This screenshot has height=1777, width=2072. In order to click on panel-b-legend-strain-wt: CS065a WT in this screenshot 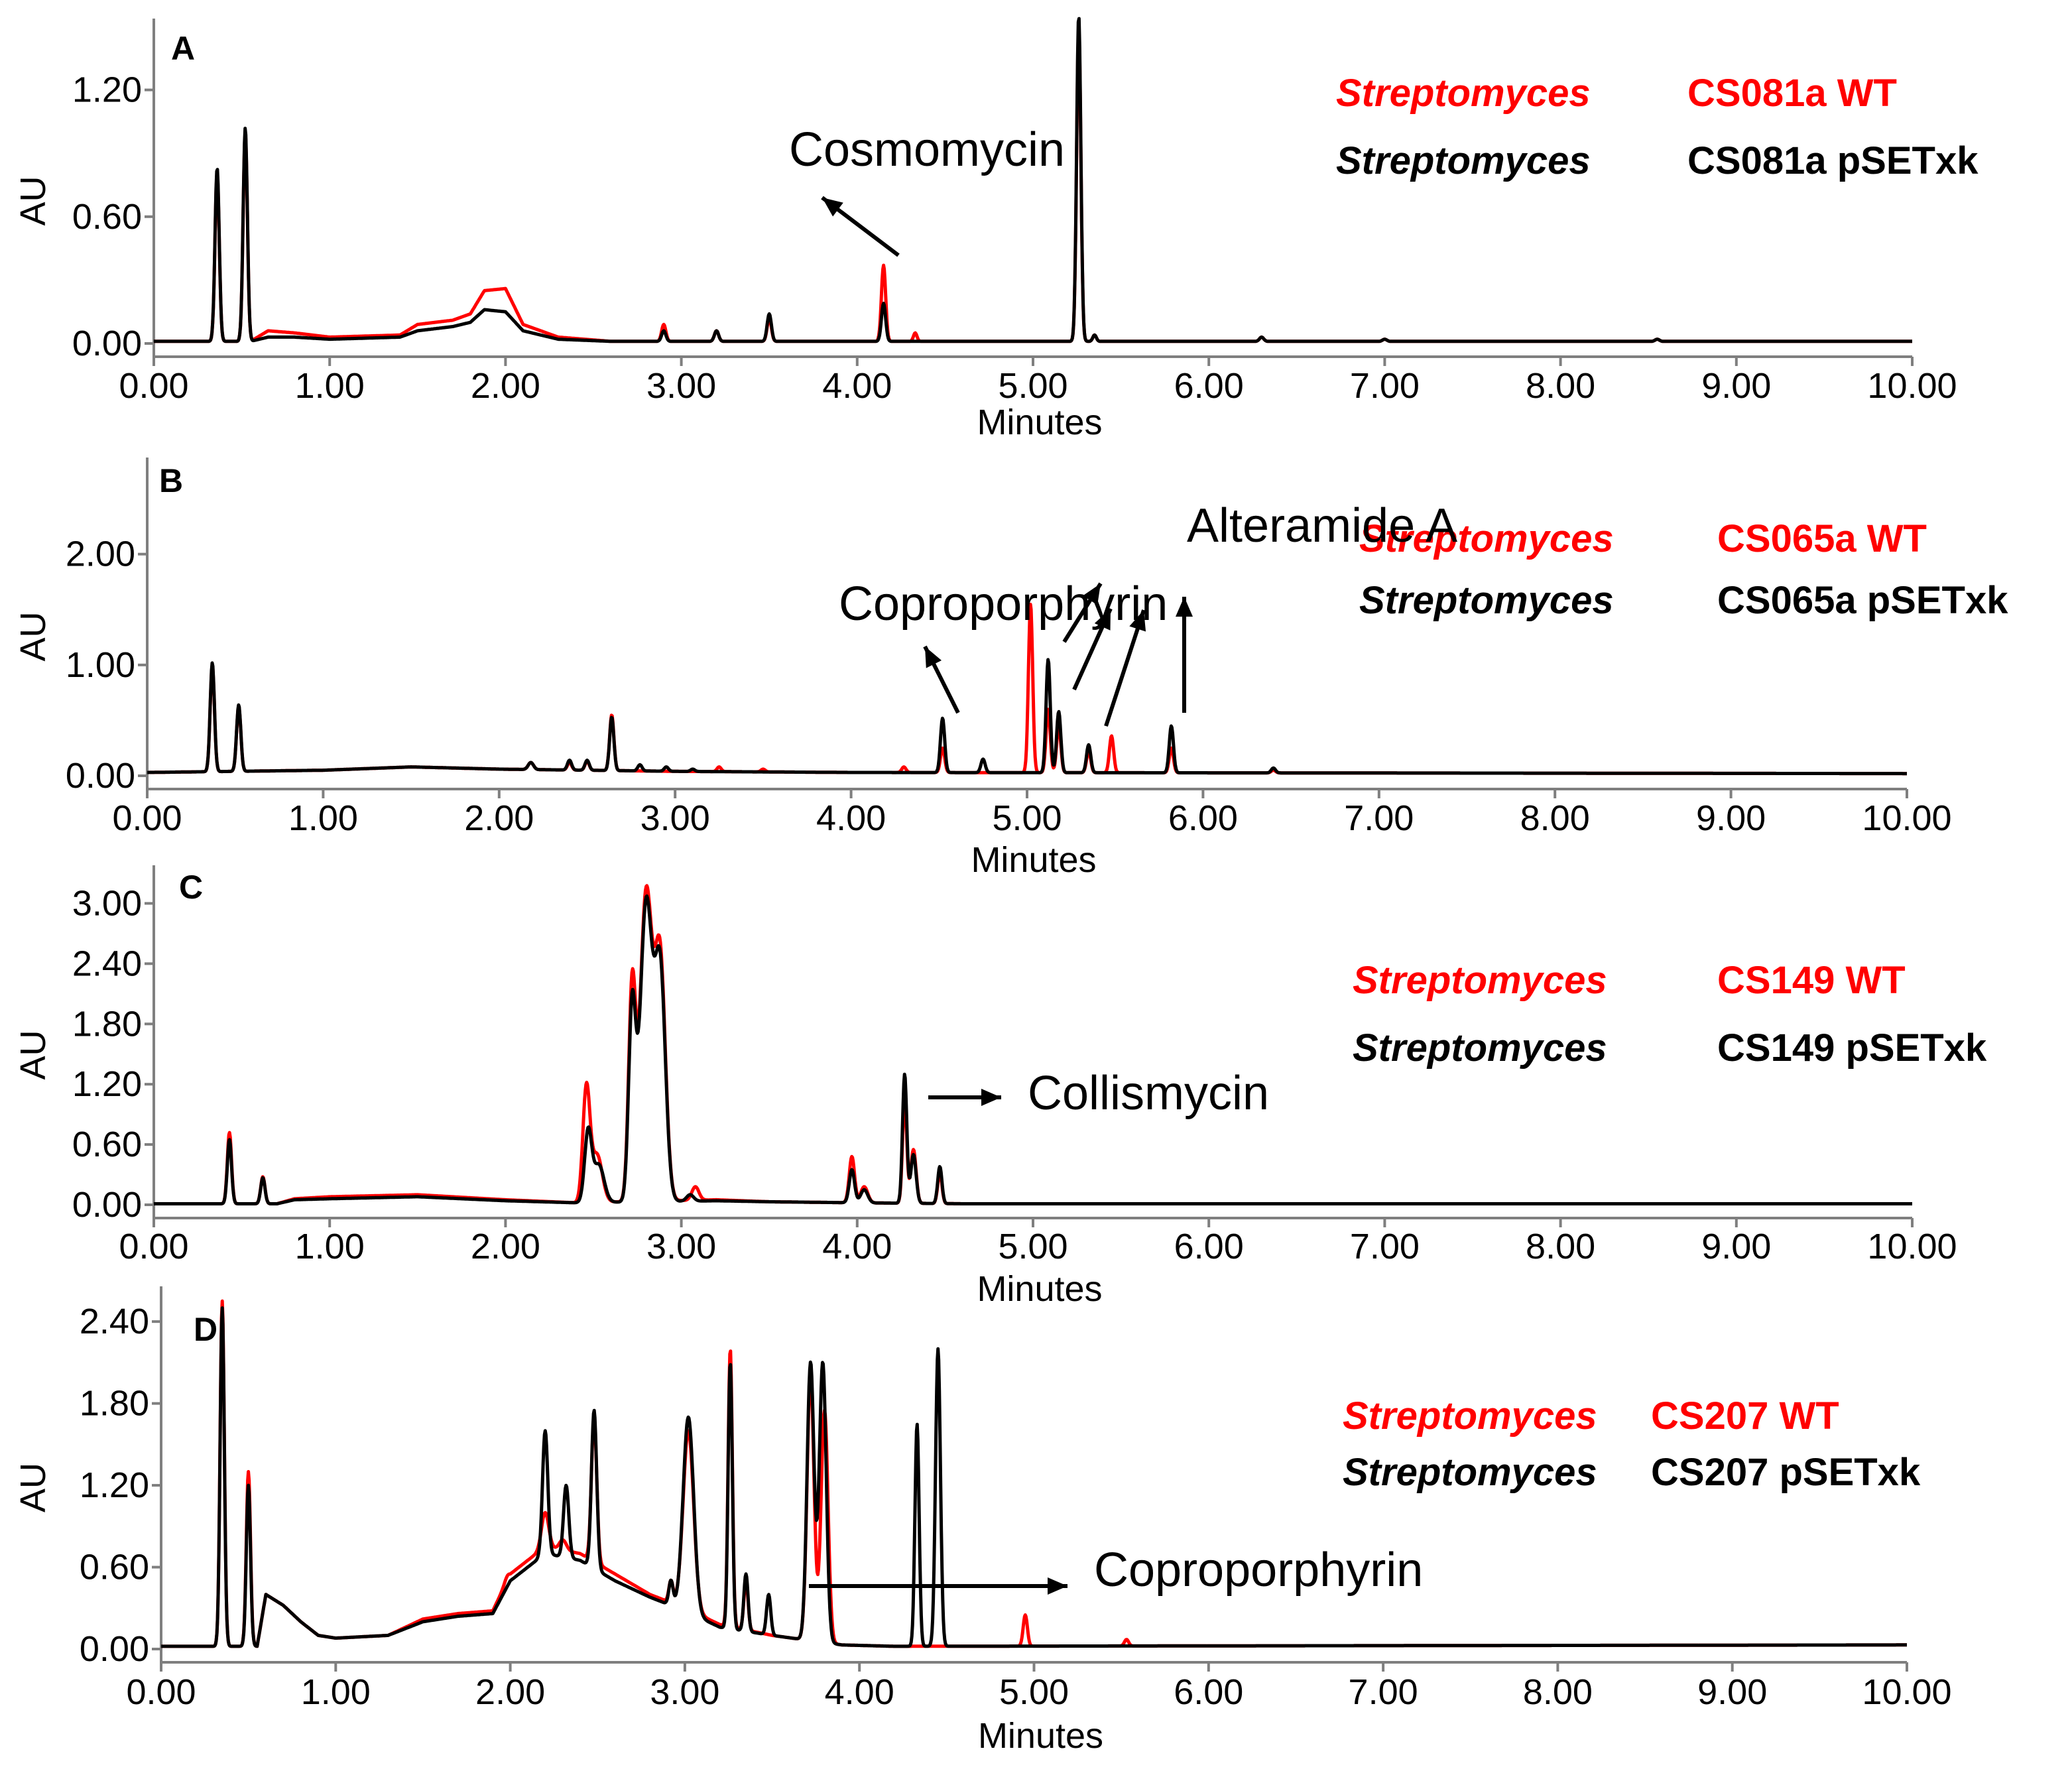, I will do `click(1822, 538)`.